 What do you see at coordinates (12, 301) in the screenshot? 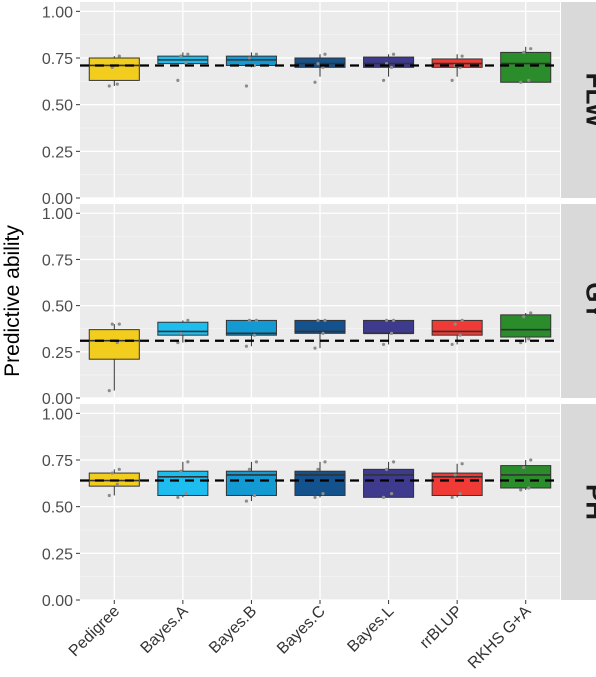
I see `y-axis-title: Predictive ability` at bounding box center [12, 301].